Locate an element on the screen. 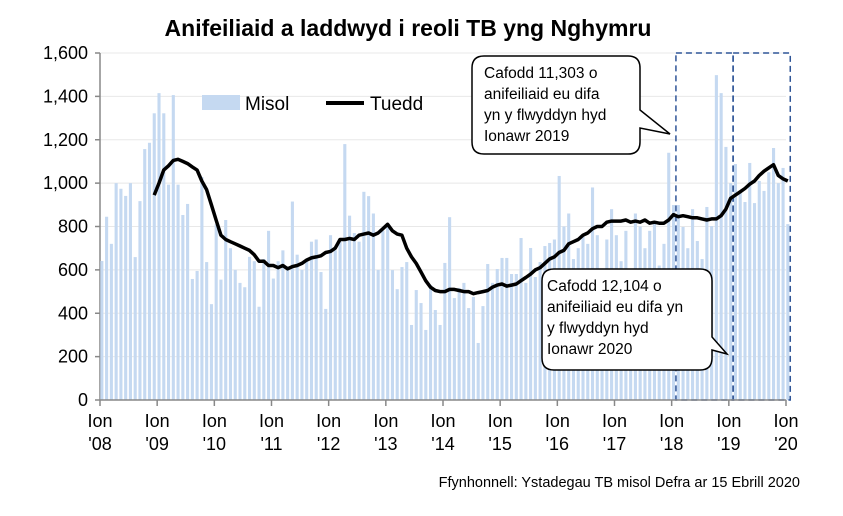  x-tick-label: '12 is located at coordinates (328, 444).